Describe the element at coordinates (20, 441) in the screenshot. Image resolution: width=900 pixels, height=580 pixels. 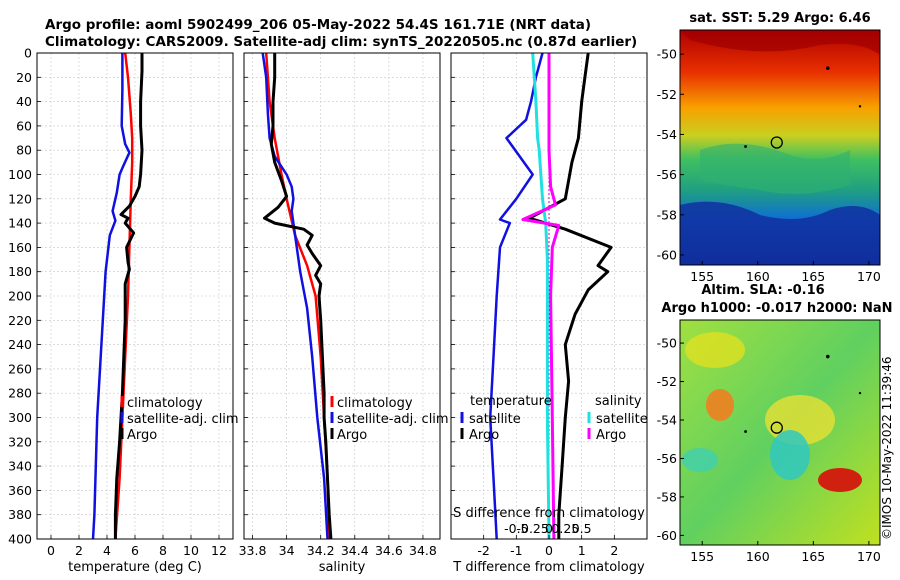
I see `y-tick-label: 320` at that location.